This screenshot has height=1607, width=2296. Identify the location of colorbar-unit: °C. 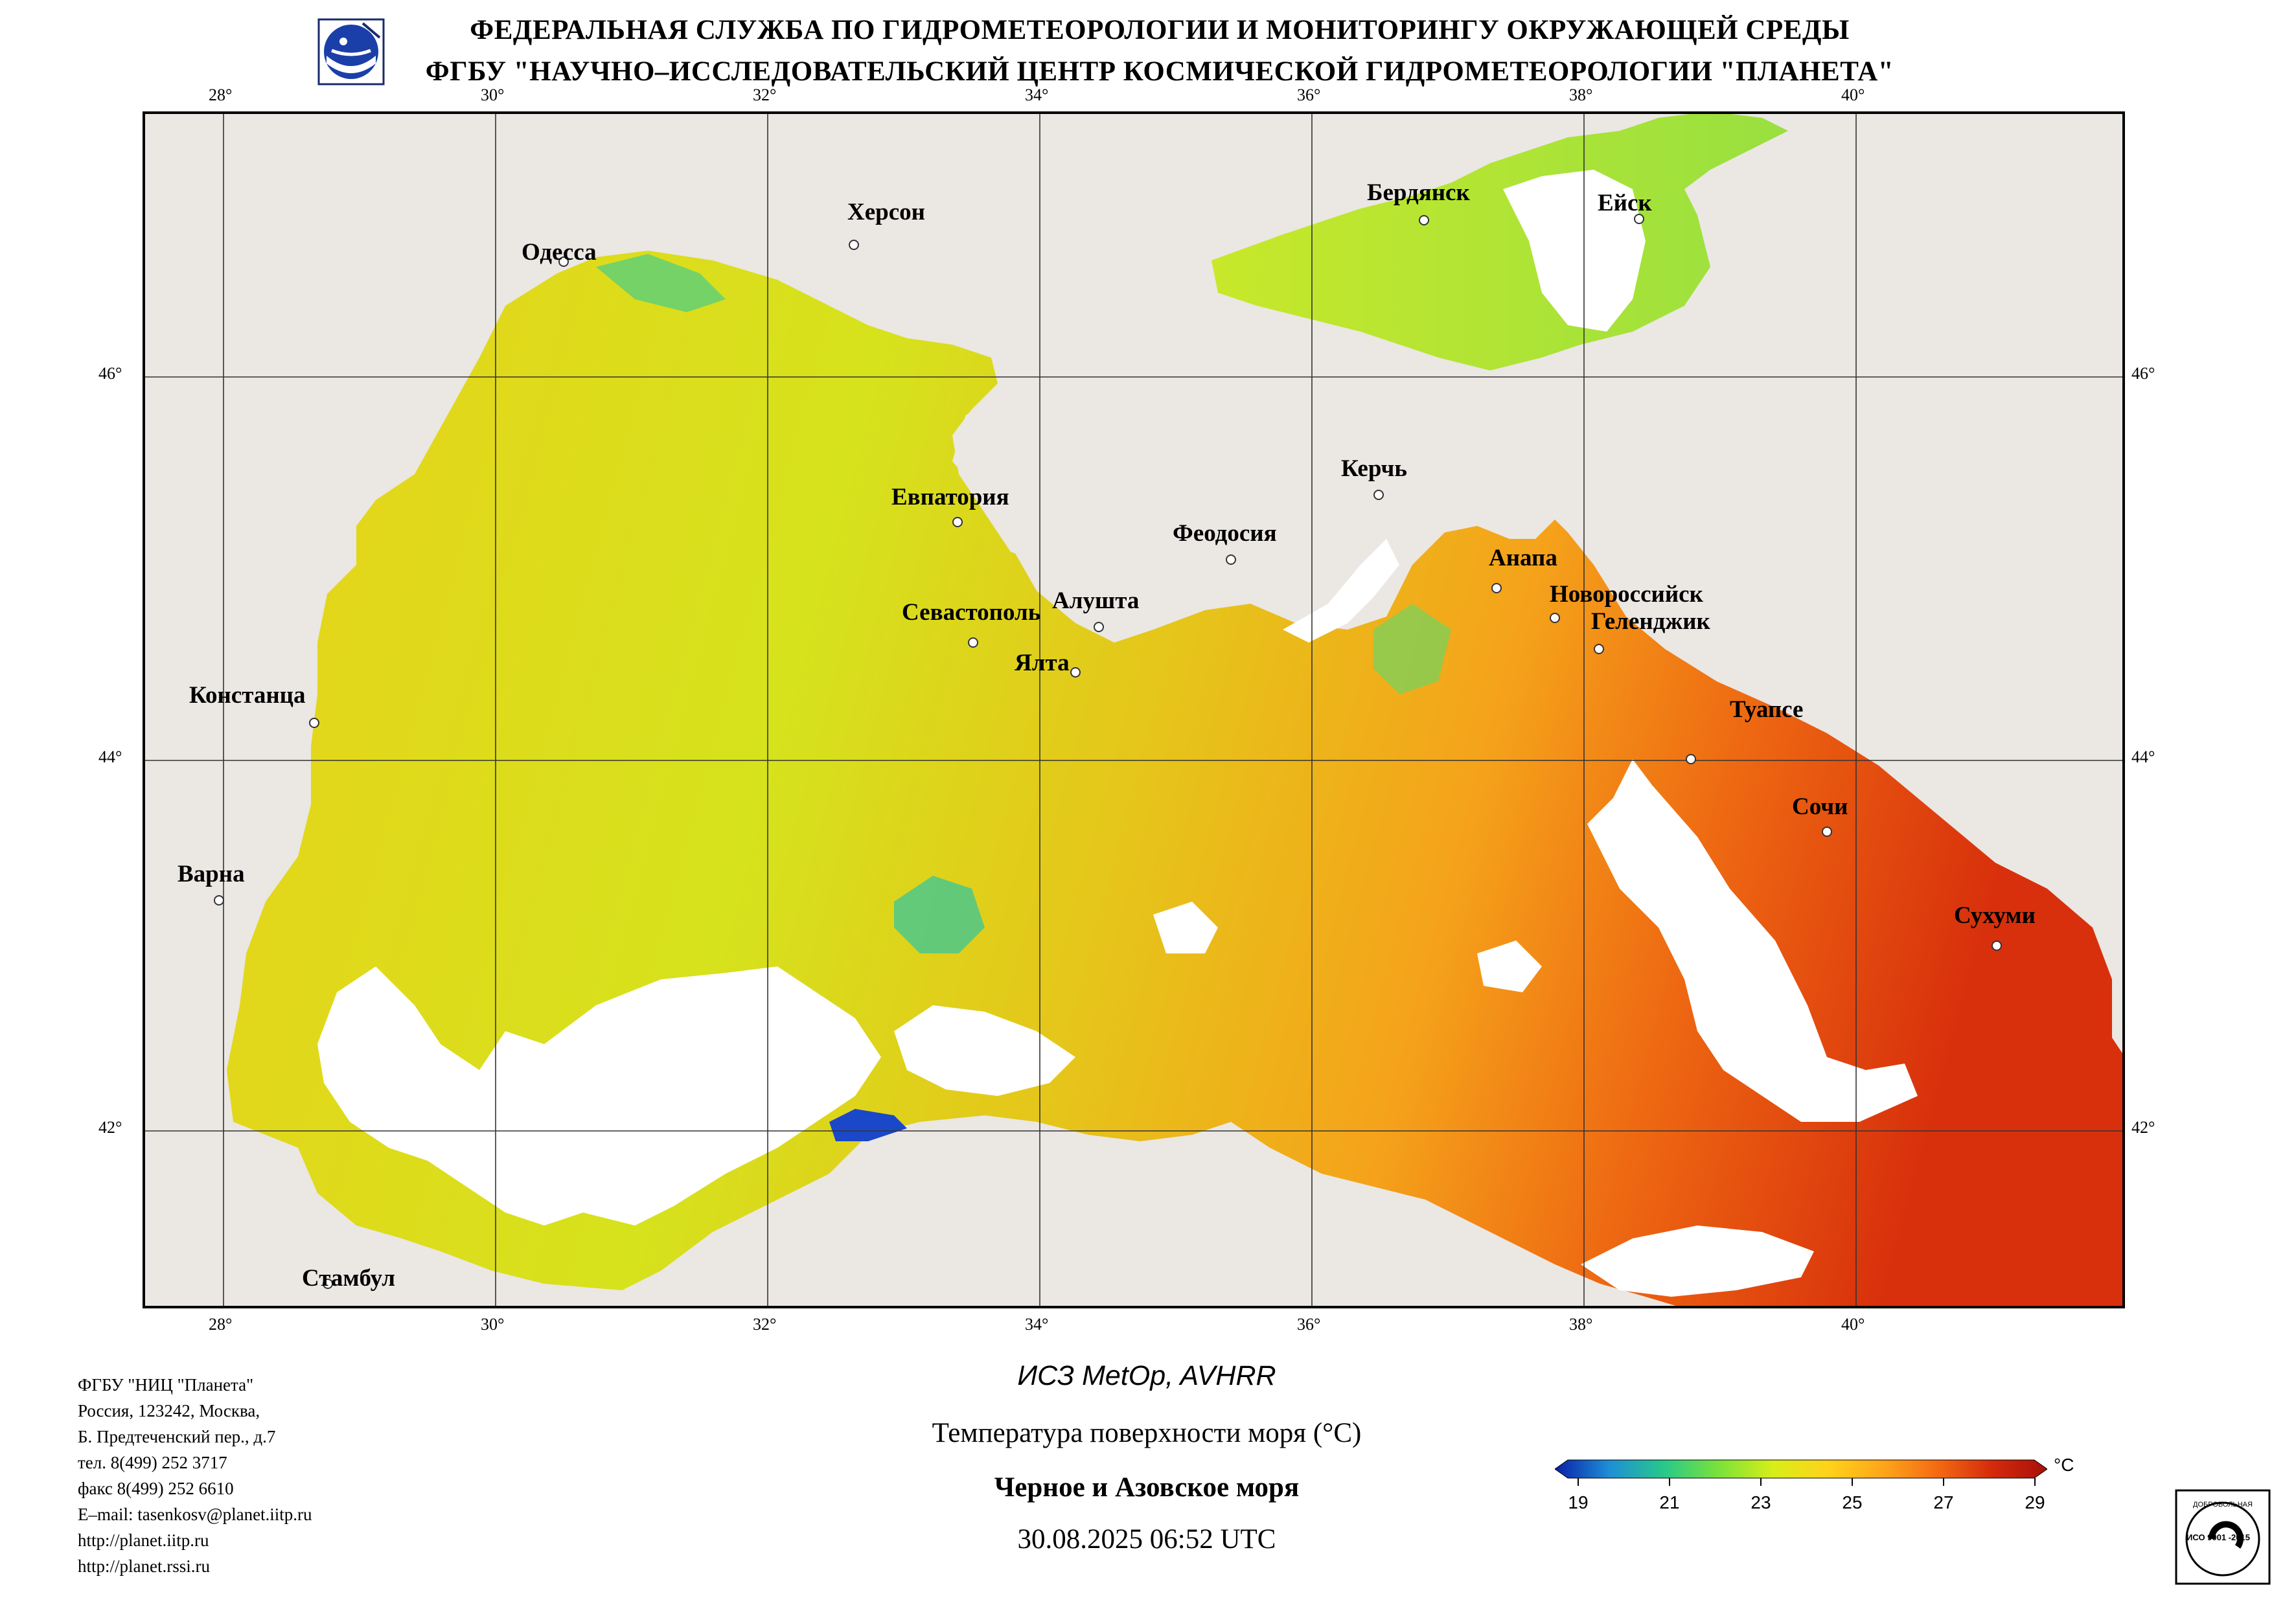
(2064, 1465).